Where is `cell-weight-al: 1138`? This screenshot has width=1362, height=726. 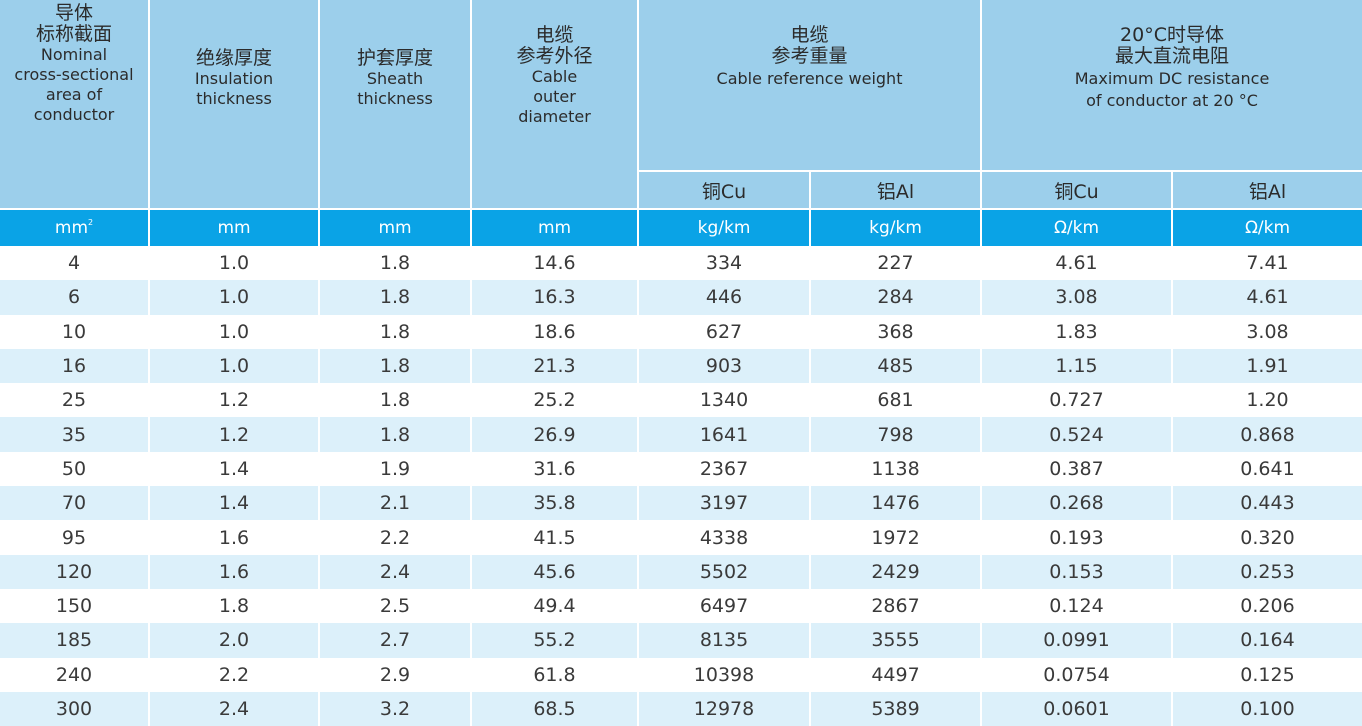
cell-weight-al: 1138 is located at coordinates (896, 469).